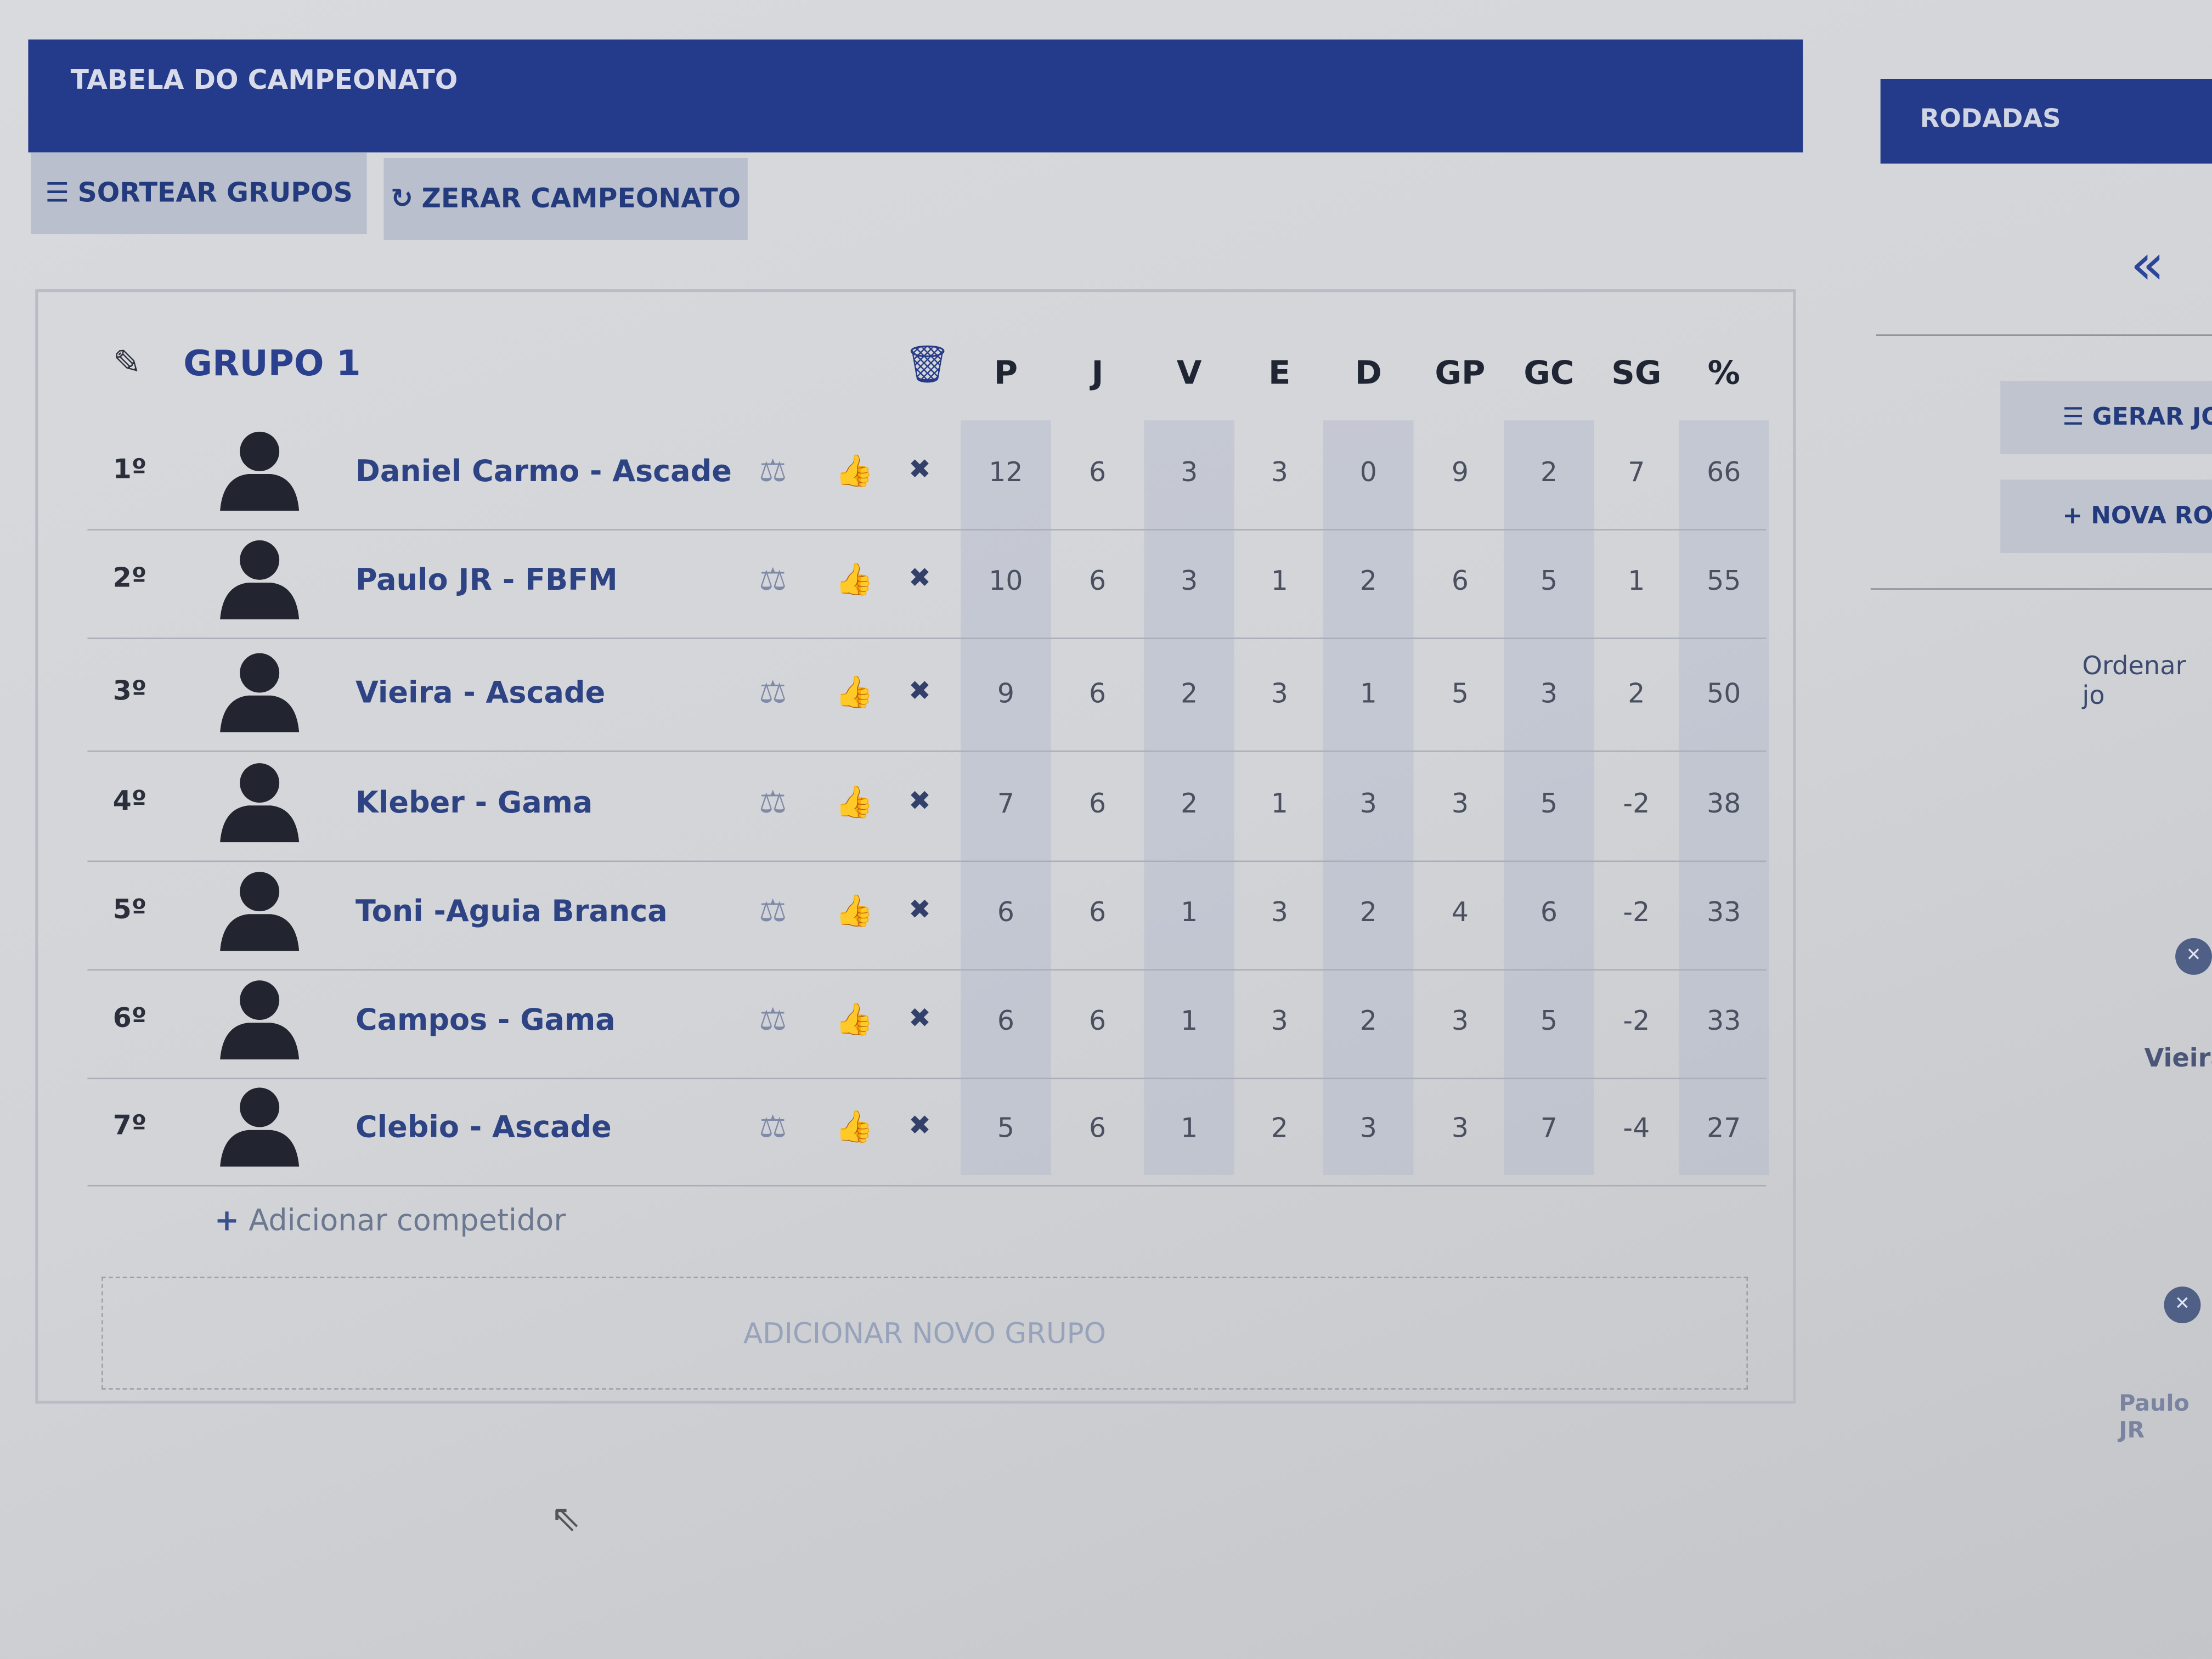  I want to click on table-row: 5º Toni -Aguia Branca ⚖ 👍 ✖ 6 6 1 3 2 4 6 -2 33, so click(927, 916).